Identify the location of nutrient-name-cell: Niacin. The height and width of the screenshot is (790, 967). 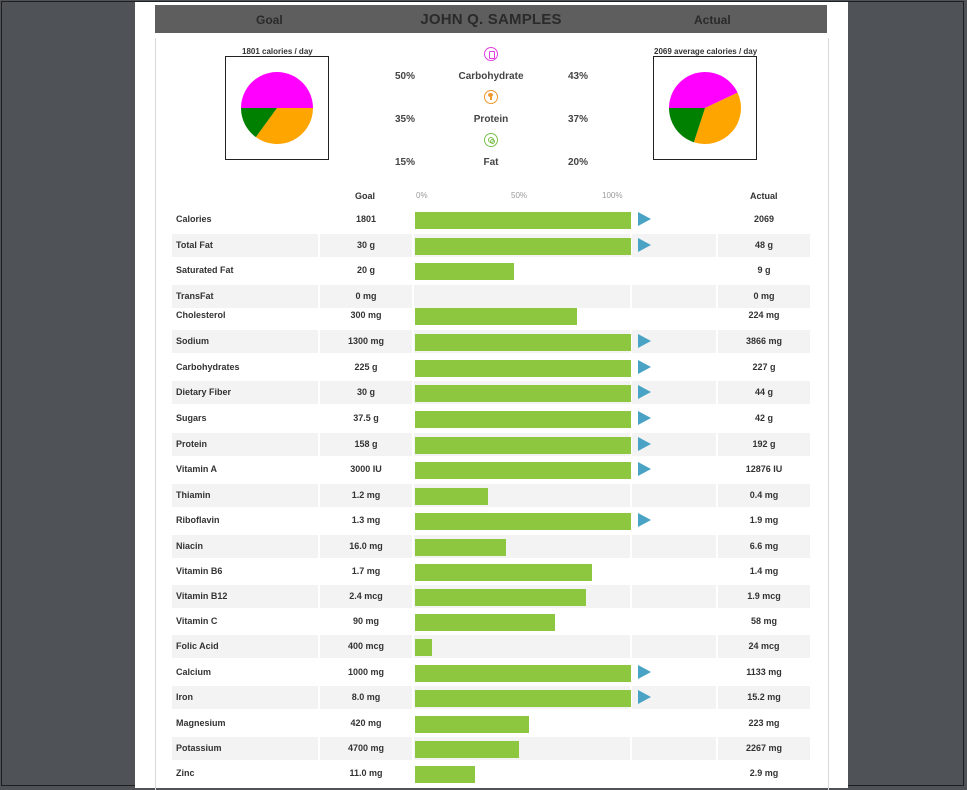
(245, 546).